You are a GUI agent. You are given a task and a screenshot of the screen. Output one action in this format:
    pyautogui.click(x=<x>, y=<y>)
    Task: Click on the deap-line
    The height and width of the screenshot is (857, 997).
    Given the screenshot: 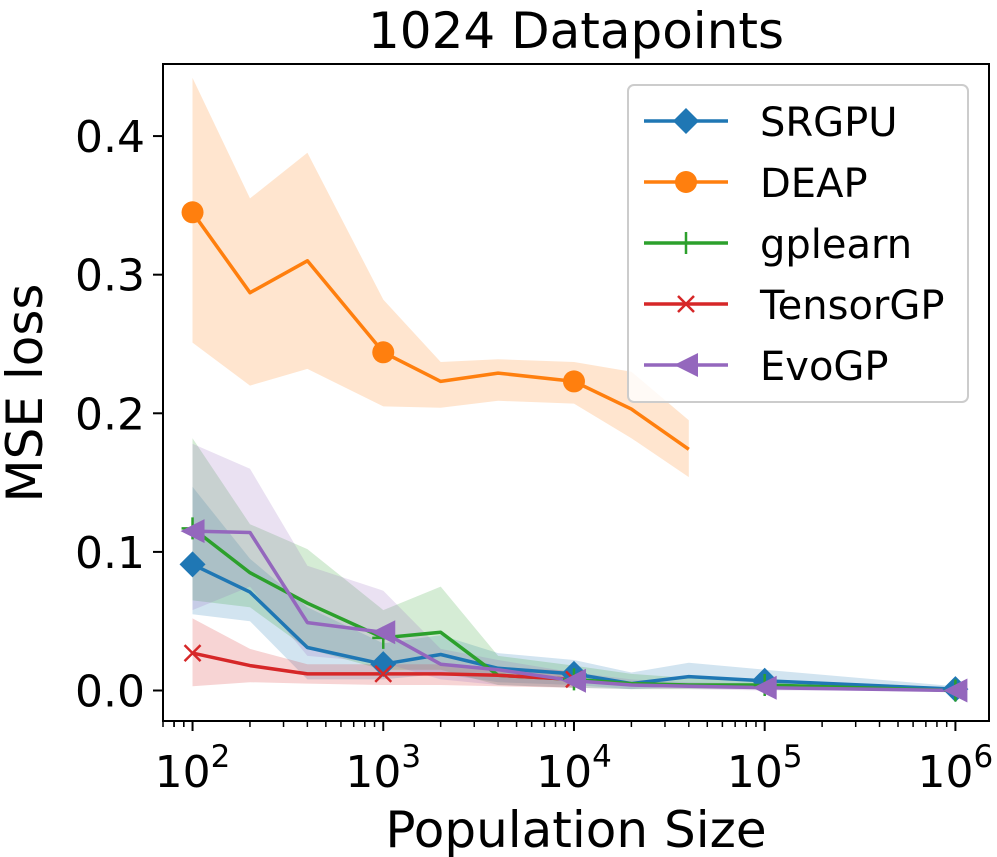 What is the action you would take?
    pyautogui.click(x=440, y=331)
    